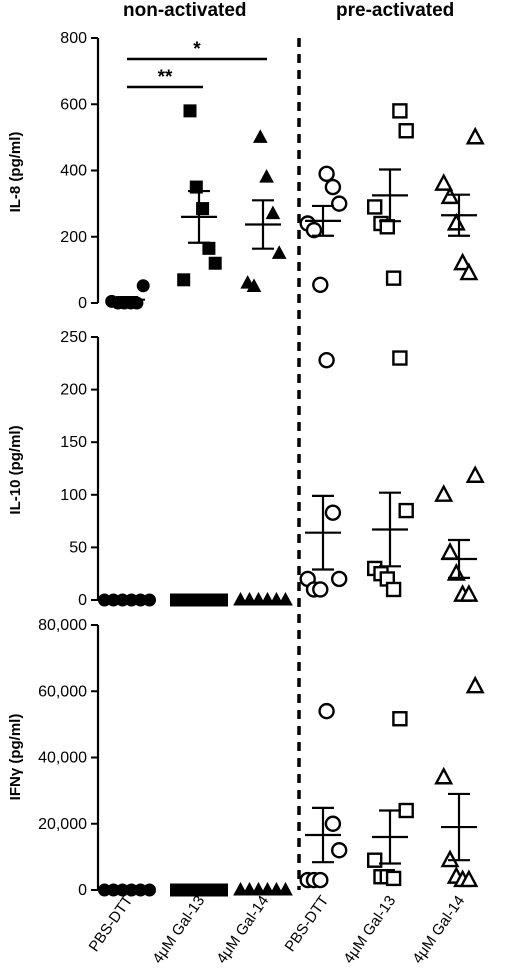 The height and width of the screenshot is (978, 510). Describe the element at coordinates (15, 757) in the screenshot. I see `y-axis-label: IFNγ (pg/ml)` at that location.